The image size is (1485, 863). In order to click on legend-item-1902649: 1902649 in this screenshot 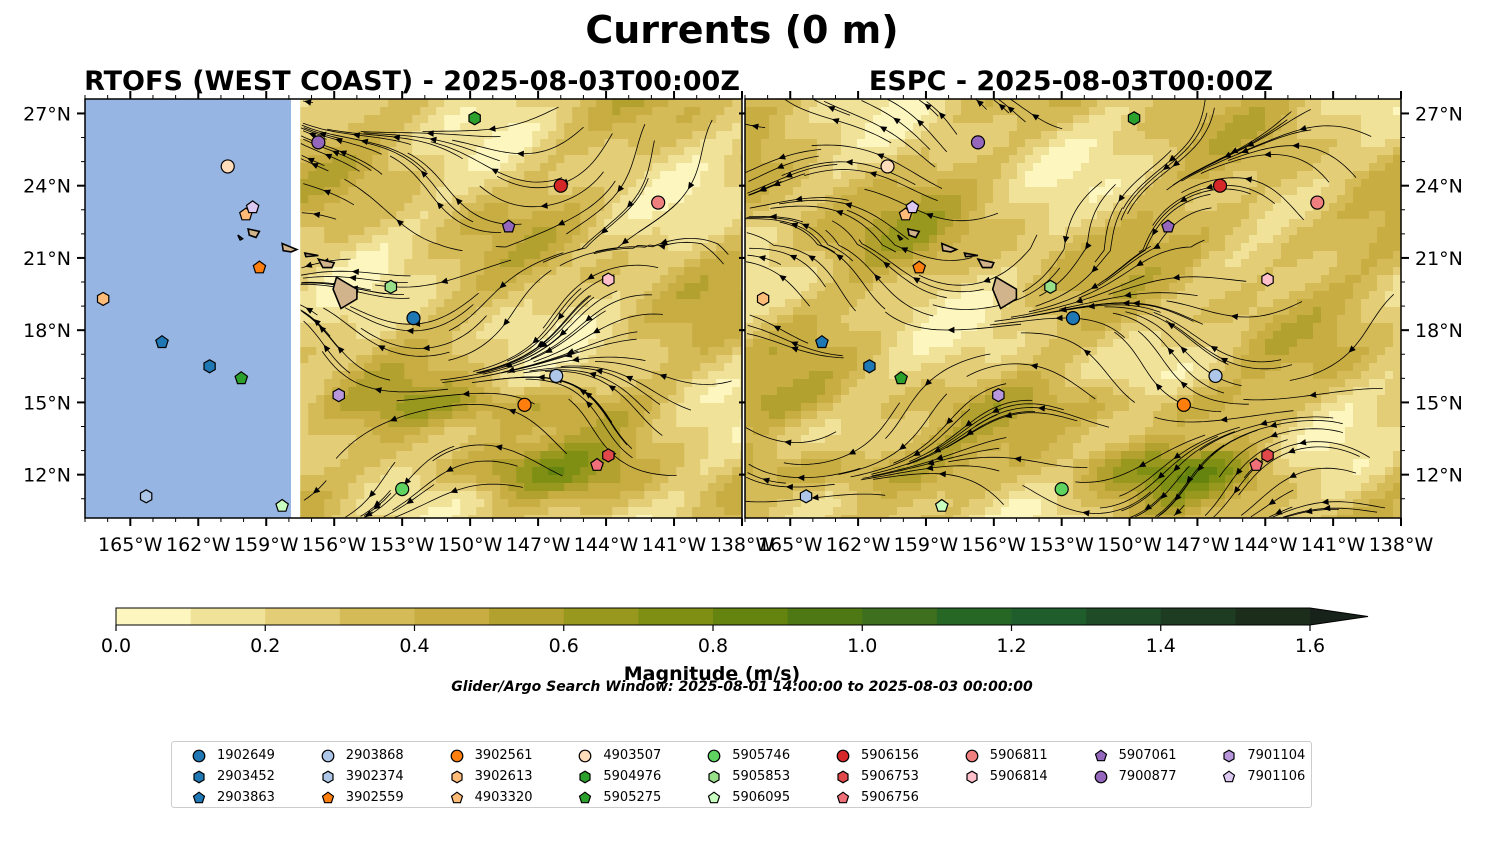, I will do `click(242, 755)`.